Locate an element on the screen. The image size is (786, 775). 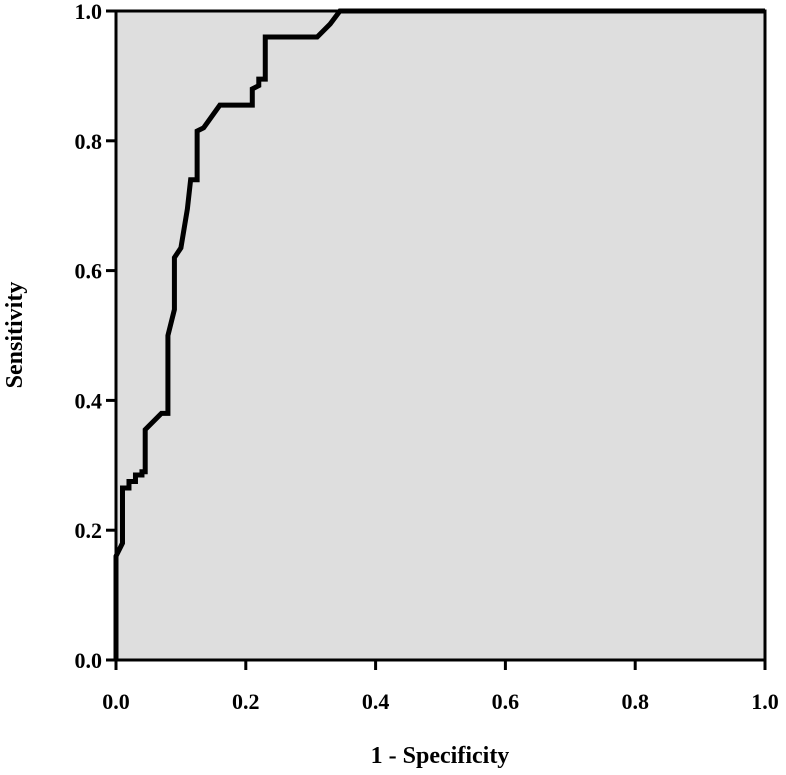
y-tick-label: 0.8 is located at coordinates (89, 141).